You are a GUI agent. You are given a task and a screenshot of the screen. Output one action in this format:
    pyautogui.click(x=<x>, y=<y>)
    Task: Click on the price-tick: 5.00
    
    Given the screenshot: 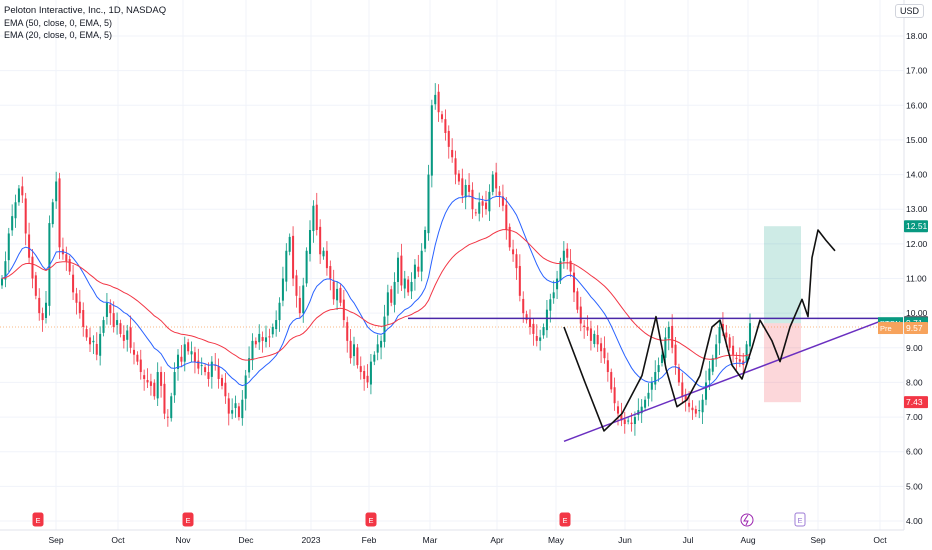 What is the action you would take?
    pyautogui.click(x=914, y=486)
    